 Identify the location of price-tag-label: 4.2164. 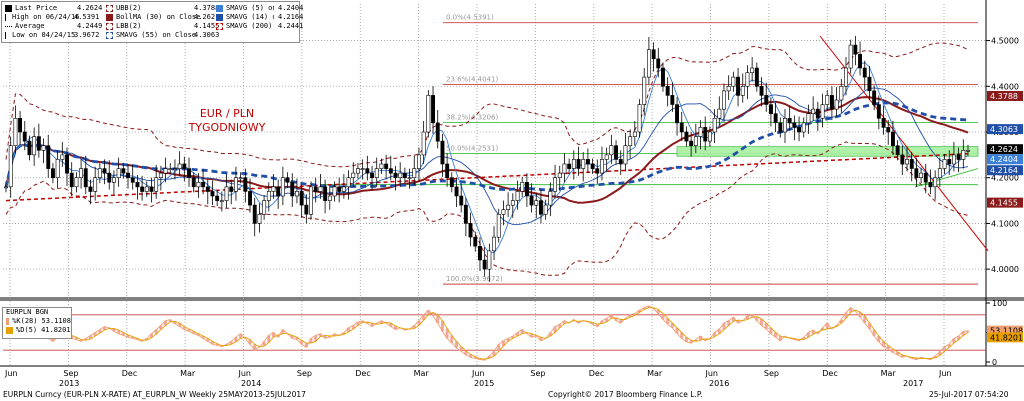
(1004, 170).